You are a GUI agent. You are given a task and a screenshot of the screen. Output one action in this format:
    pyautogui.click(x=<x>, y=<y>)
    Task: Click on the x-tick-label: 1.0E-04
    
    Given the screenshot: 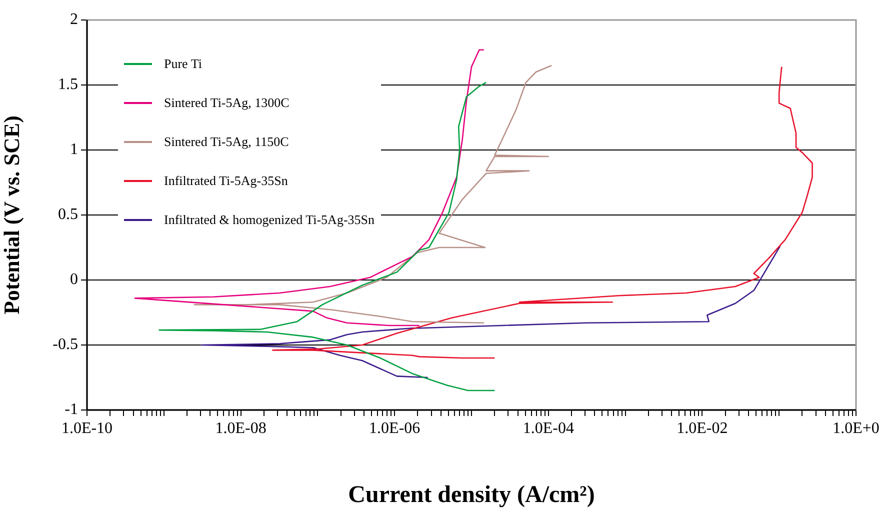 What is the action you would take?
    pyautogui.click(x=548, y=428)
    